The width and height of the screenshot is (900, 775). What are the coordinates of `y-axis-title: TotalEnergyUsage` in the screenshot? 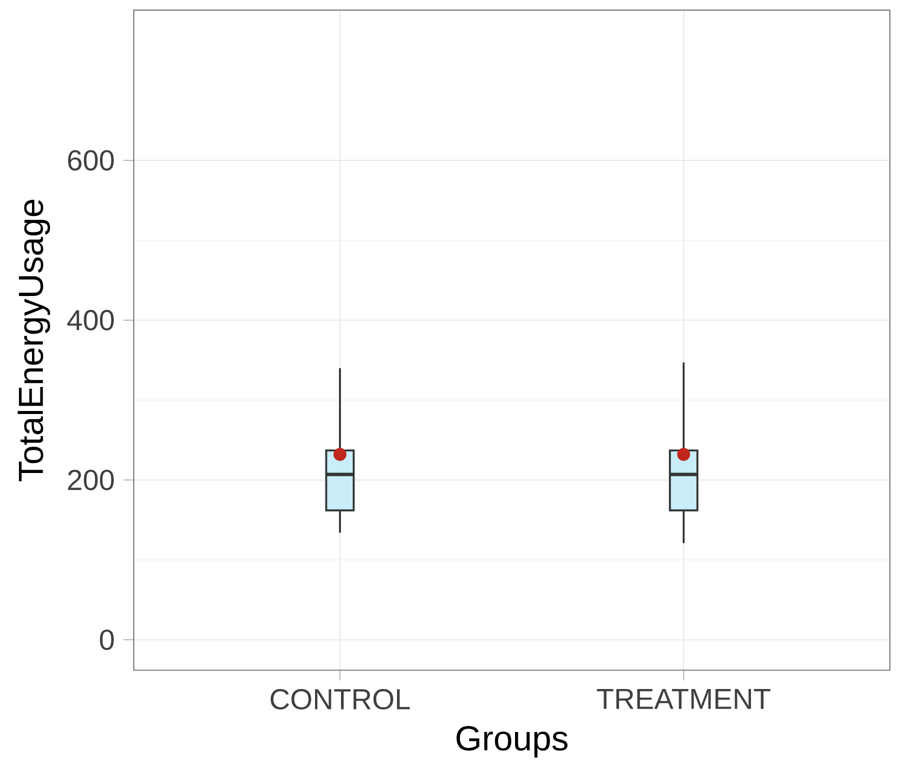 It's located at (34, 341).